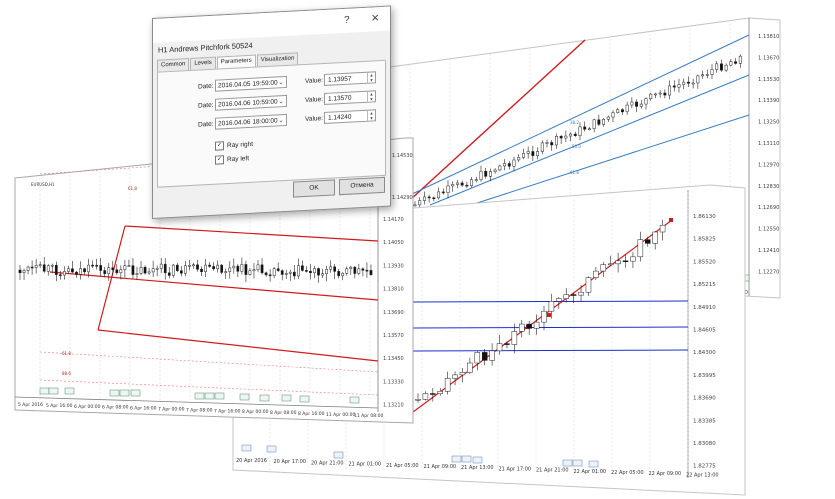 The width and height of the screenshot is (835, 499). I want to click on checkmark-icon: ✓, so click(219, 160).